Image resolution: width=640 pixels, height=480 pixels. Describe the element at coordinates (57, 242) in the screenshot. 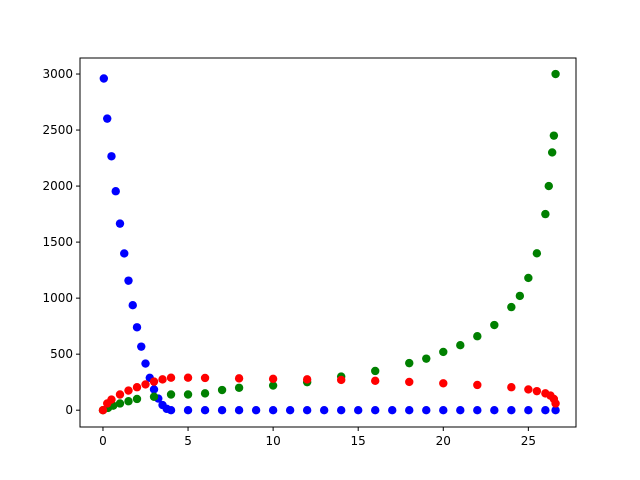

I see `y-tick-label: 1500` at that location.